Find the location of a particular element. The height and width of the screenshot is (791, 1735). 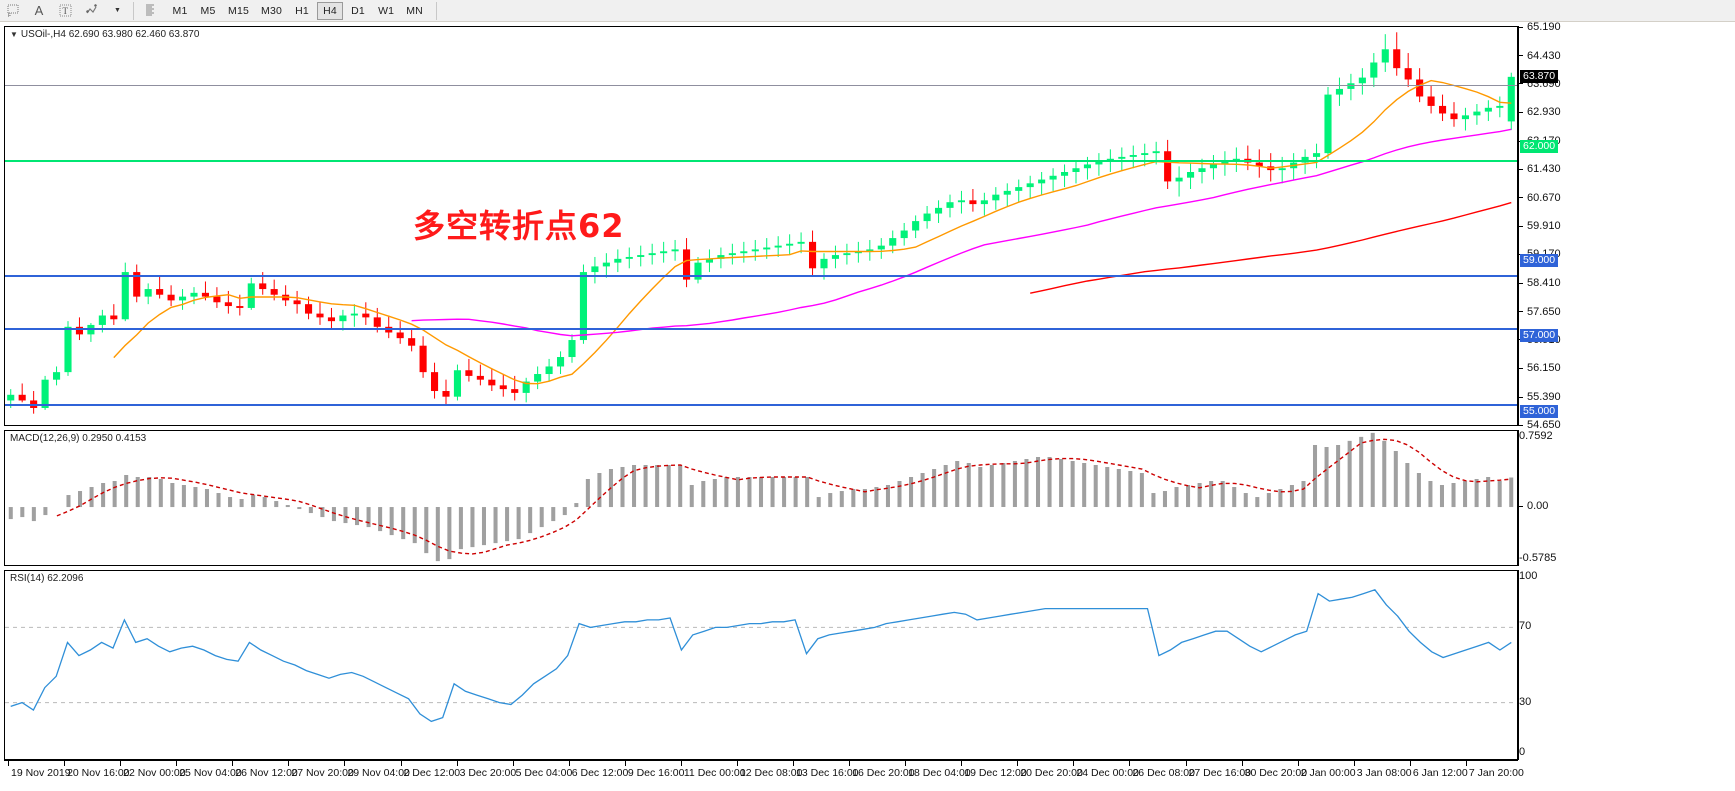

price-tick: 61.430 is located at coordinates (1540, 169).